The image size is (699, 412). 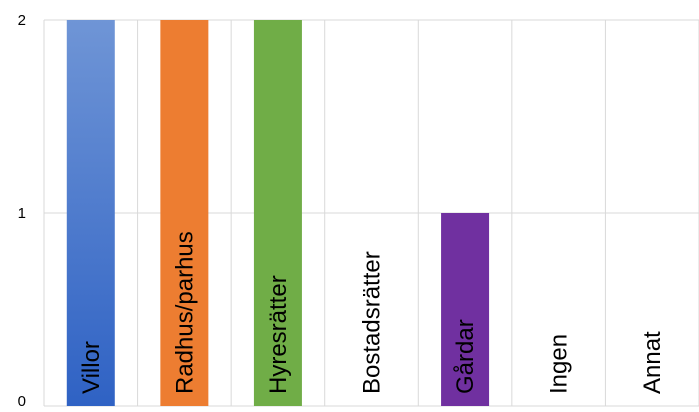 What do you see at coordinates (652, 362) in the screenshot?
I see `category-label-6: Annat` at bounding box center [652, 362].